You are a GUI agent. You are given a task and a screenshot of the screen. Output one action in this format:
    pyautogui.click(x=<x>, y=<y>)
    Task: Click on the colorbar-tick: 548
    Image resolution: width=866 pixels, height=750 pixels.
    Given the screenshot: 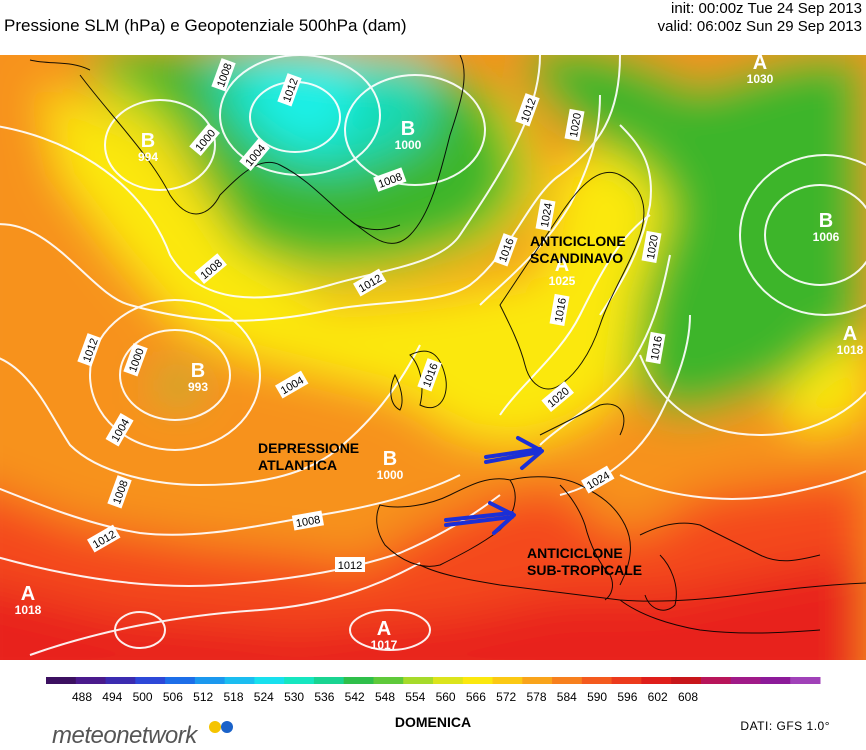 What is the action you would take?
    pyautogui.click(x=385, y=697)
    